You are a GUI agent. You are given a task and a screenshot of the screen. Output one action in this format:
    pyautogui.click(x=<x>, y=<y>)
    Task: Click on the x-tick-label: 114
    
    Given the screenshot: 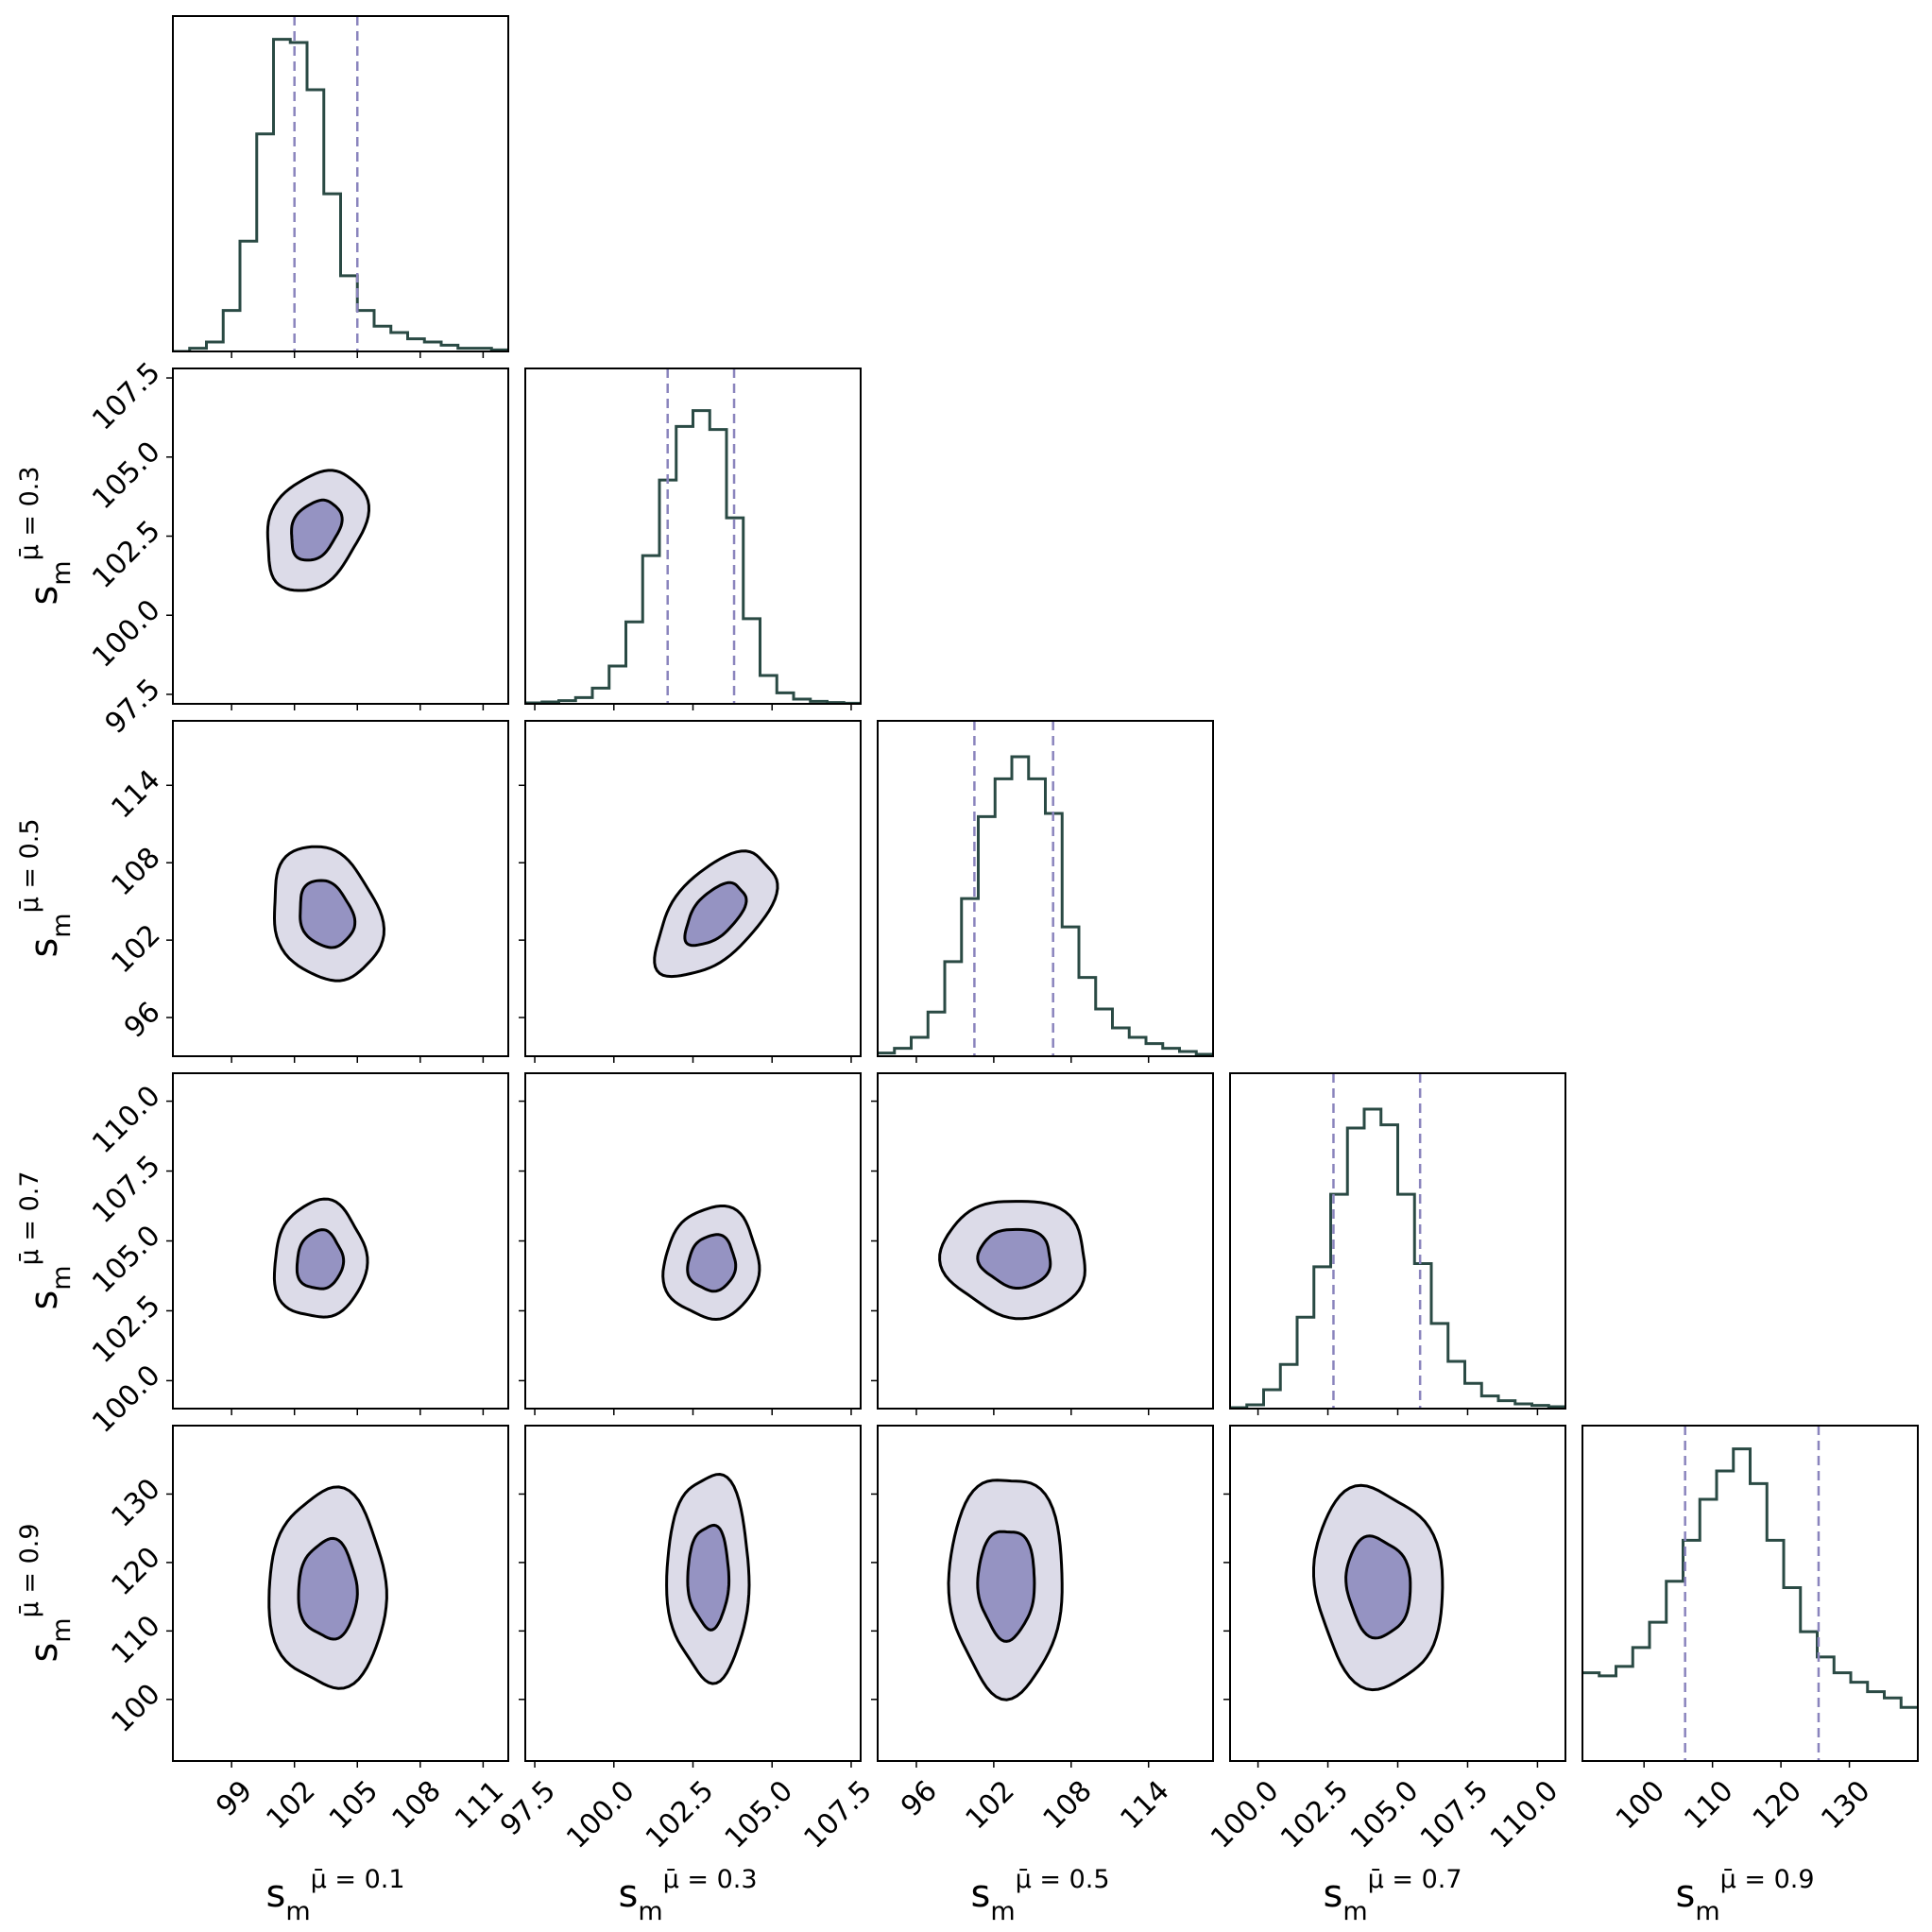 What is the action you would take?
    pyautogui.click(x=1144, y=1805)
    